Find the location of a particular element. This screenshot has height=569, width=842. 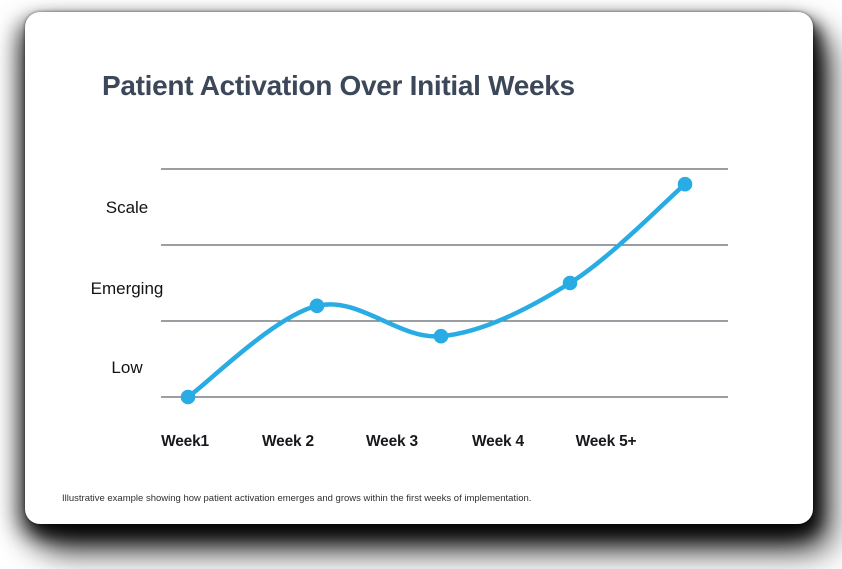

chart-title: Patient Activation Over Initial Weeks is located at coordinates (338, 85).